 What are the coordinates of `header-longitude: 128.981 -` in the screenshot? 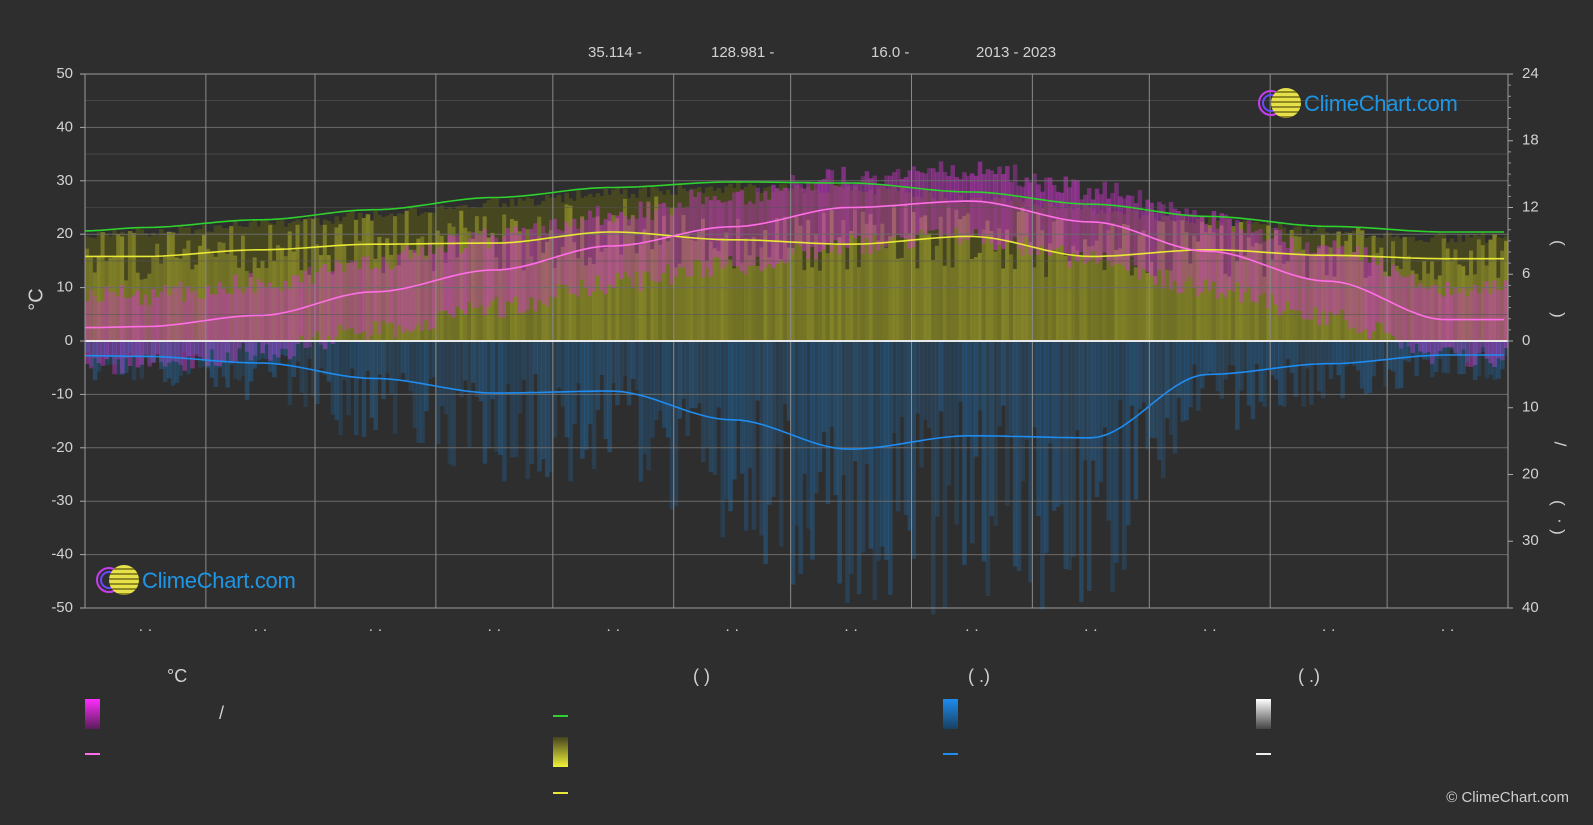 It's located at (743, 52).